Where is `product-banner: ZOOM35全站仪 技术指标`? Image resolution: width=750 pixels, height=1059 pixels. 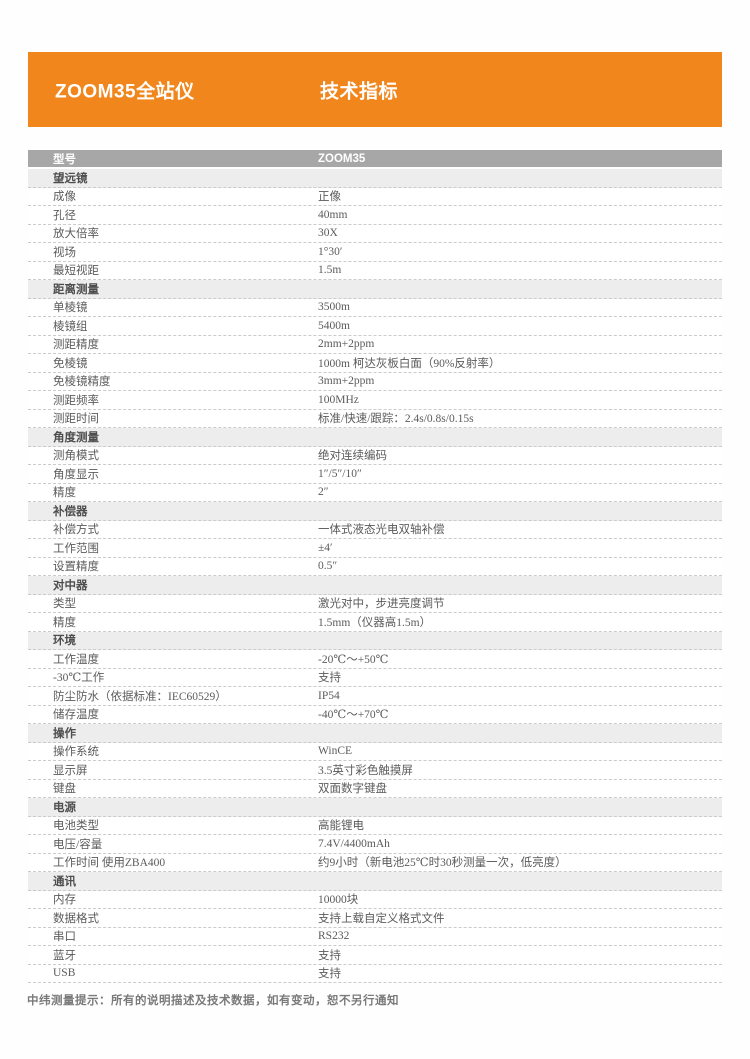
product-banner: ZOOM35全站仪 技术指标 is located at coordinates (375, 89).